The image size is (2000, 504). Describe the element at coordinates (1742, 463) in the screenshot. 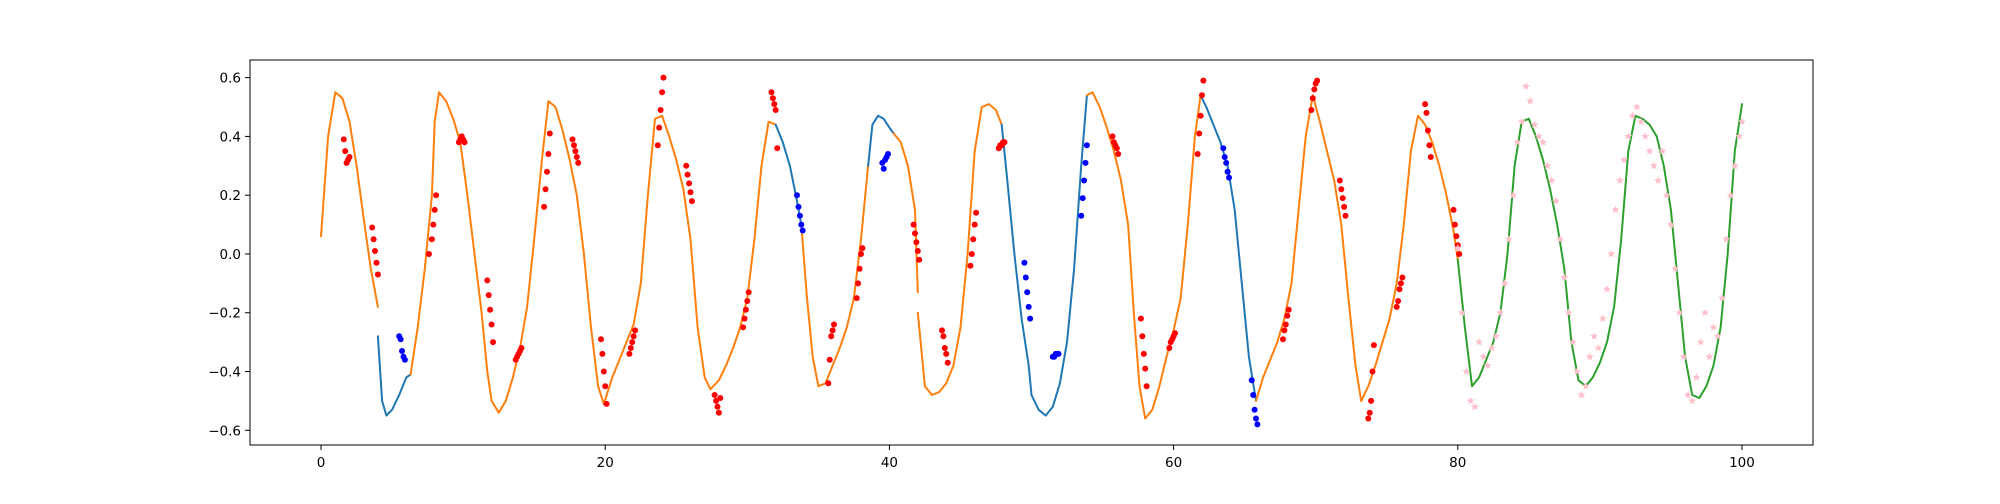

I see `x-tick-label: 100` at that location.